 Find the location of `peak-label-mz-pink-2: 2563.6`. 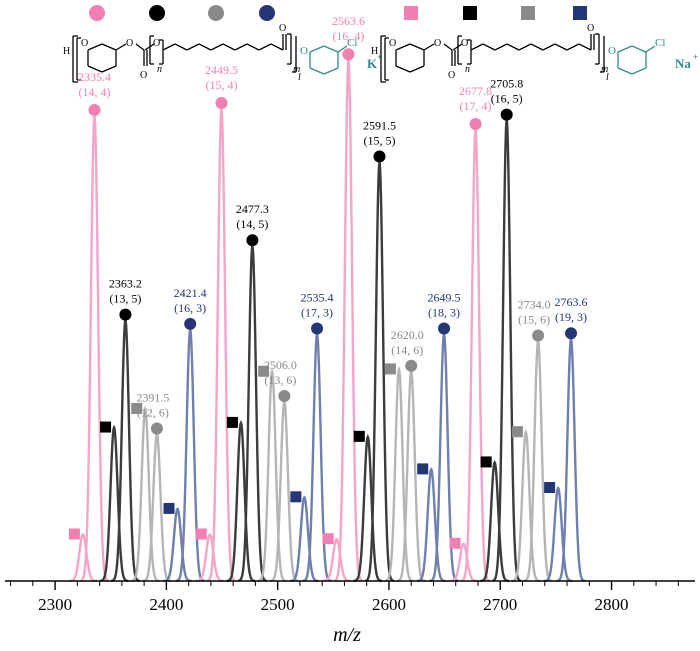

peak-label-mz-pink-2: 2563.6 is located at coordinates (348, 21).